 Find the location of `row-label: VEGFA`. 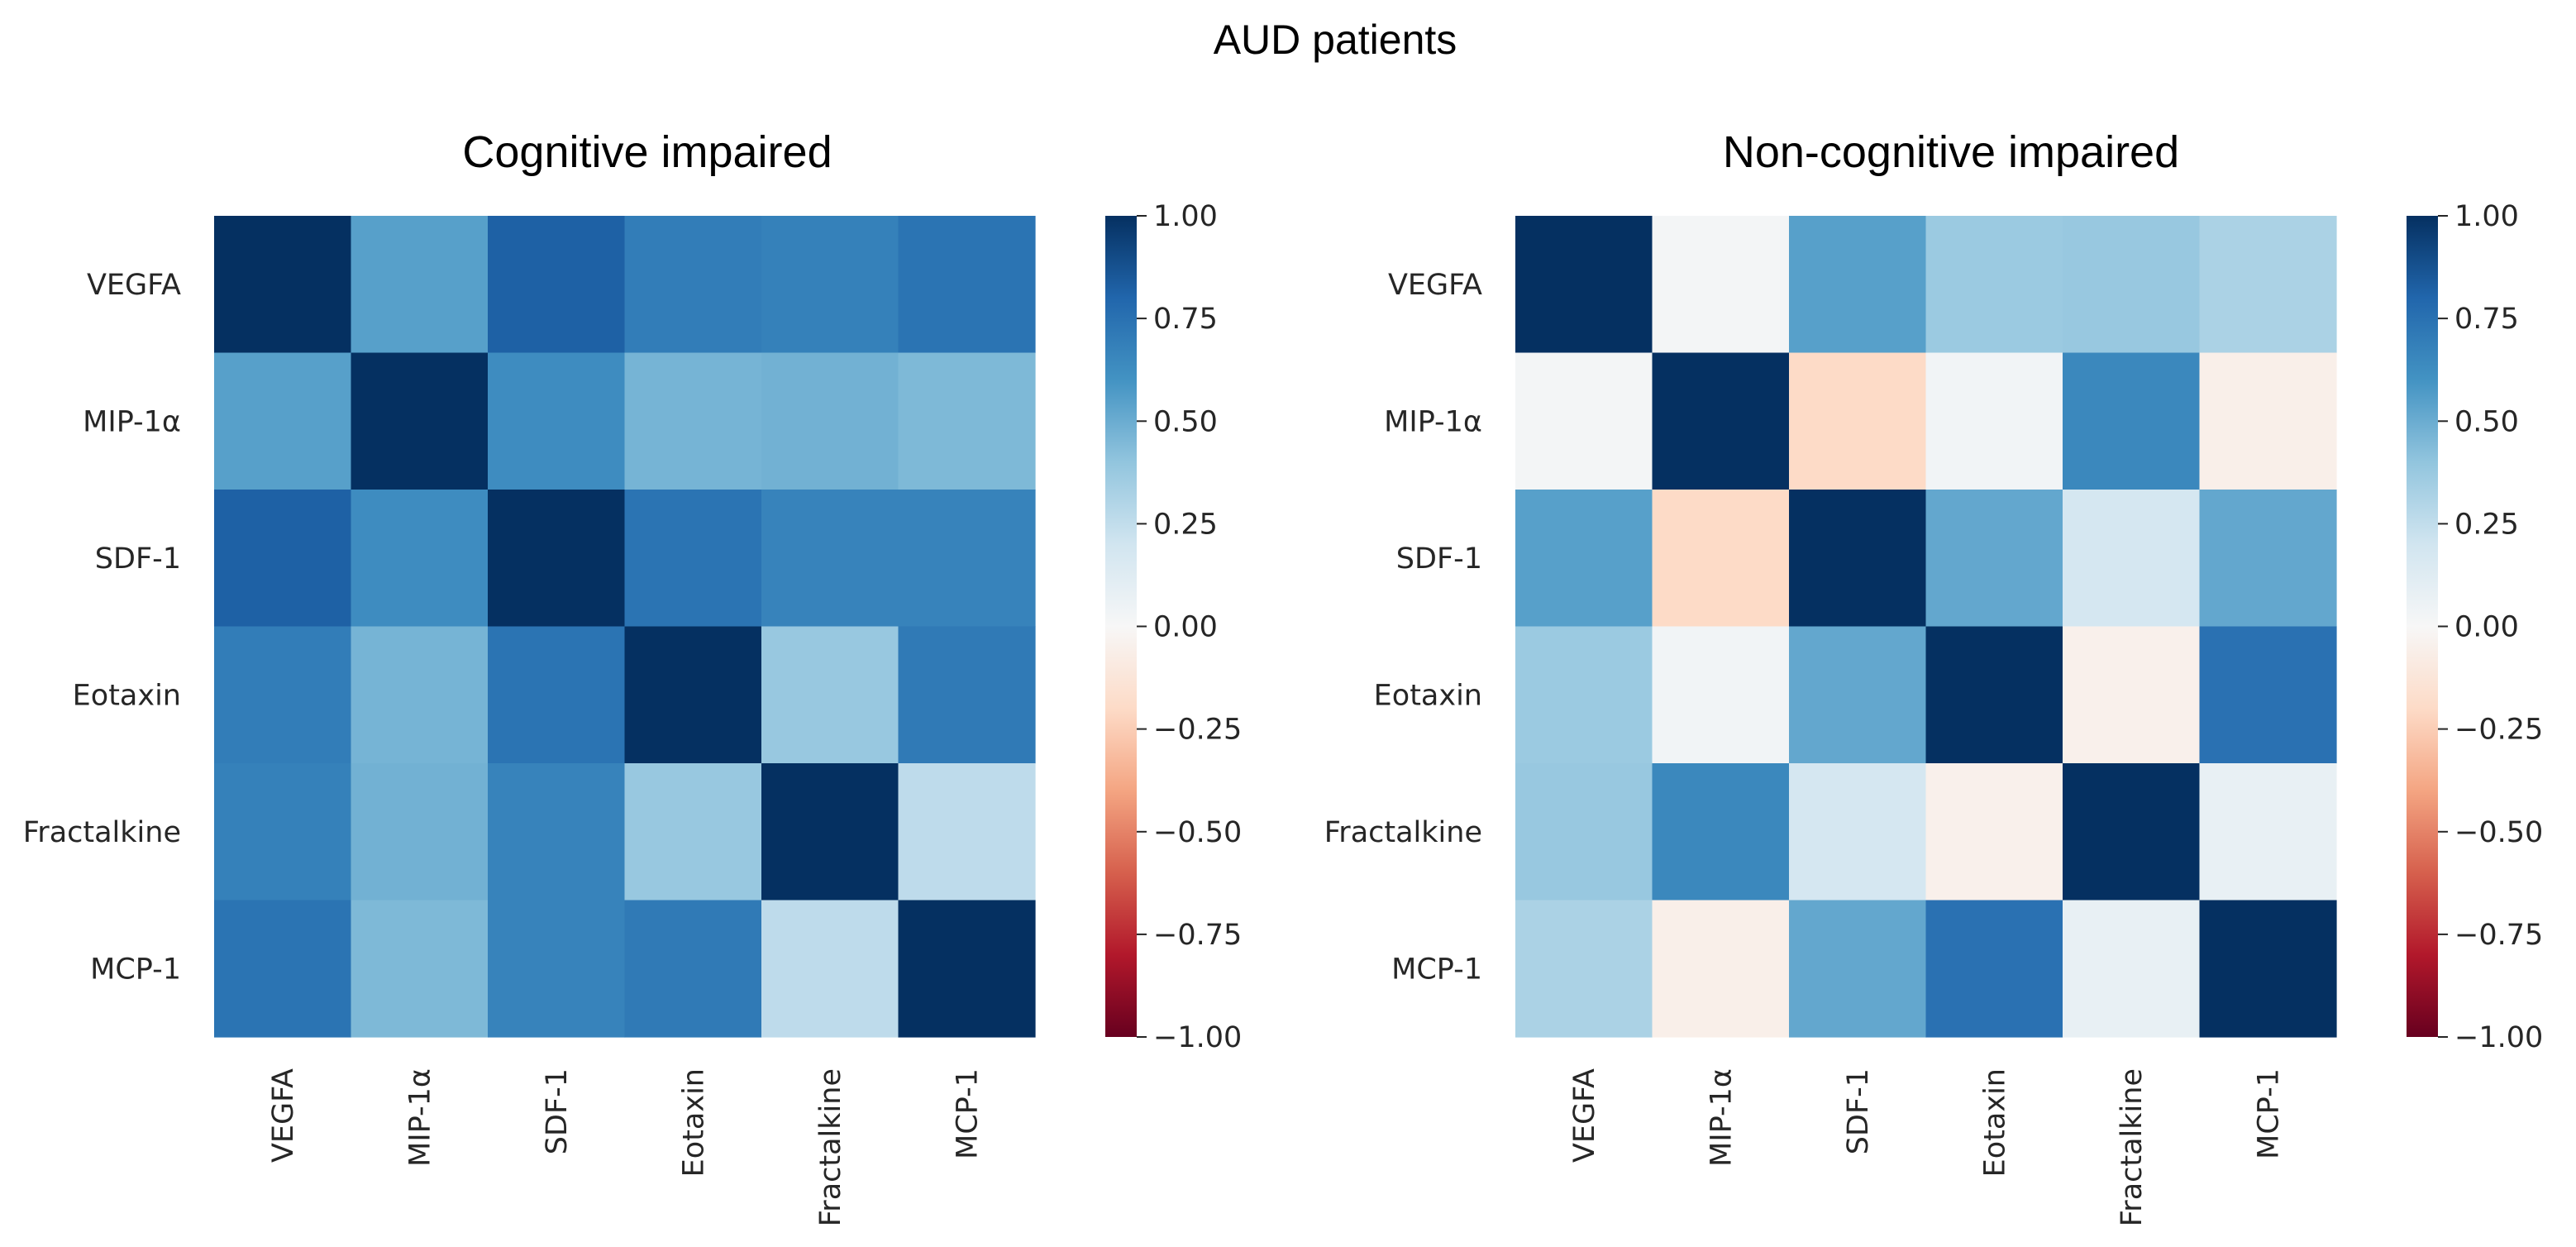

row-label: VEGFA is located at coordinates (1435, 285).